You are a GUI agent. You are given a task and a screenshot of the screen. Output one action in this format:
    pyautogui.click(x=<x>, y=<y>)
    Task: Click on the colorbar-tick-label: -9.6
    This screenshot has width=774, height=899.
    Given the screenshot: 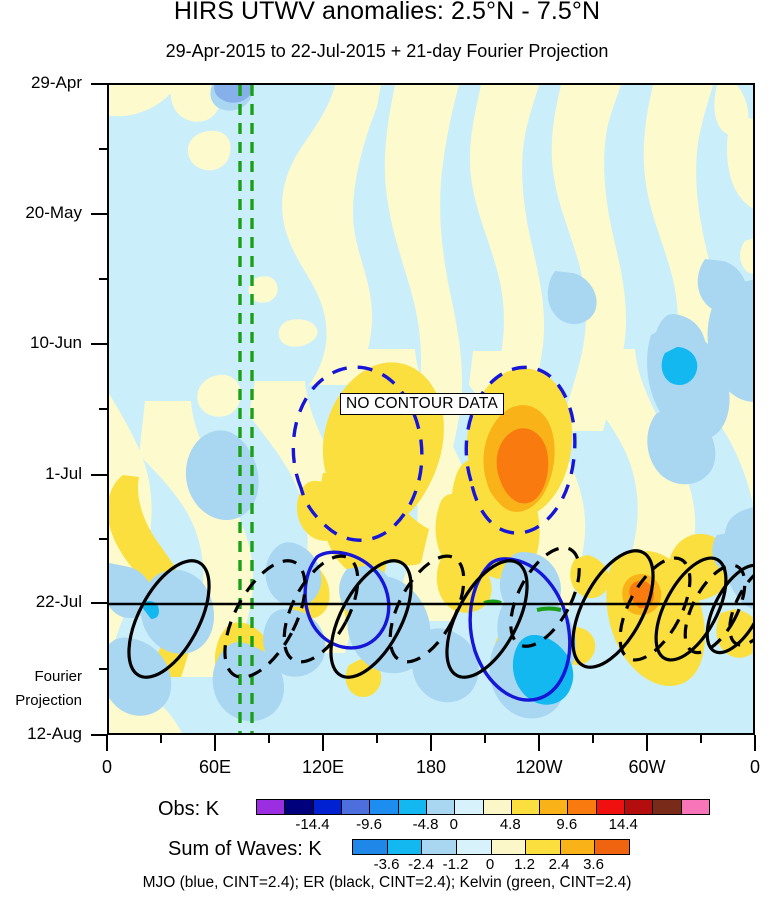 What is the action you would take?
    pyautogui.click(x=369, y=824)
    